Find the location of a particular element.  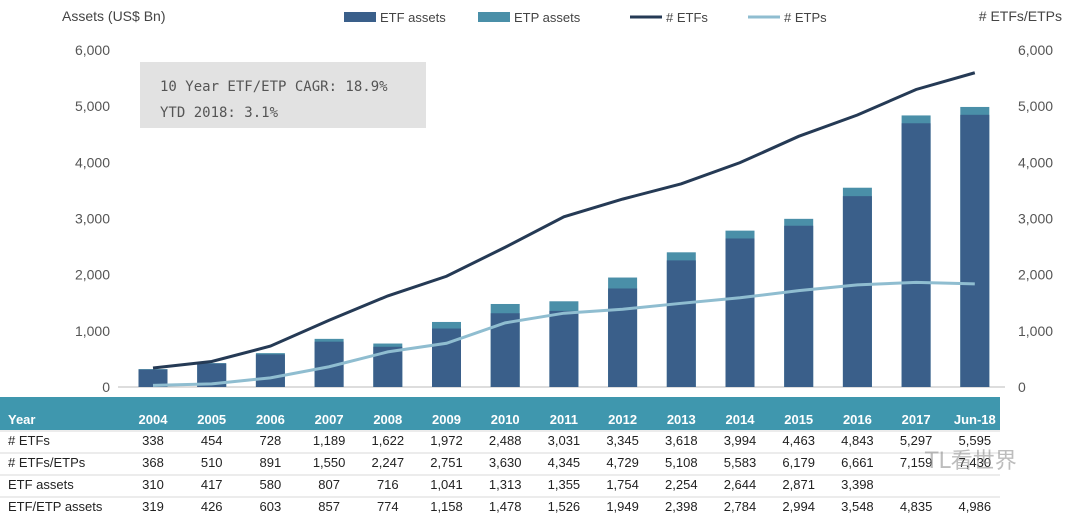

table-cell: 510 is located at coordinates (212, 462).